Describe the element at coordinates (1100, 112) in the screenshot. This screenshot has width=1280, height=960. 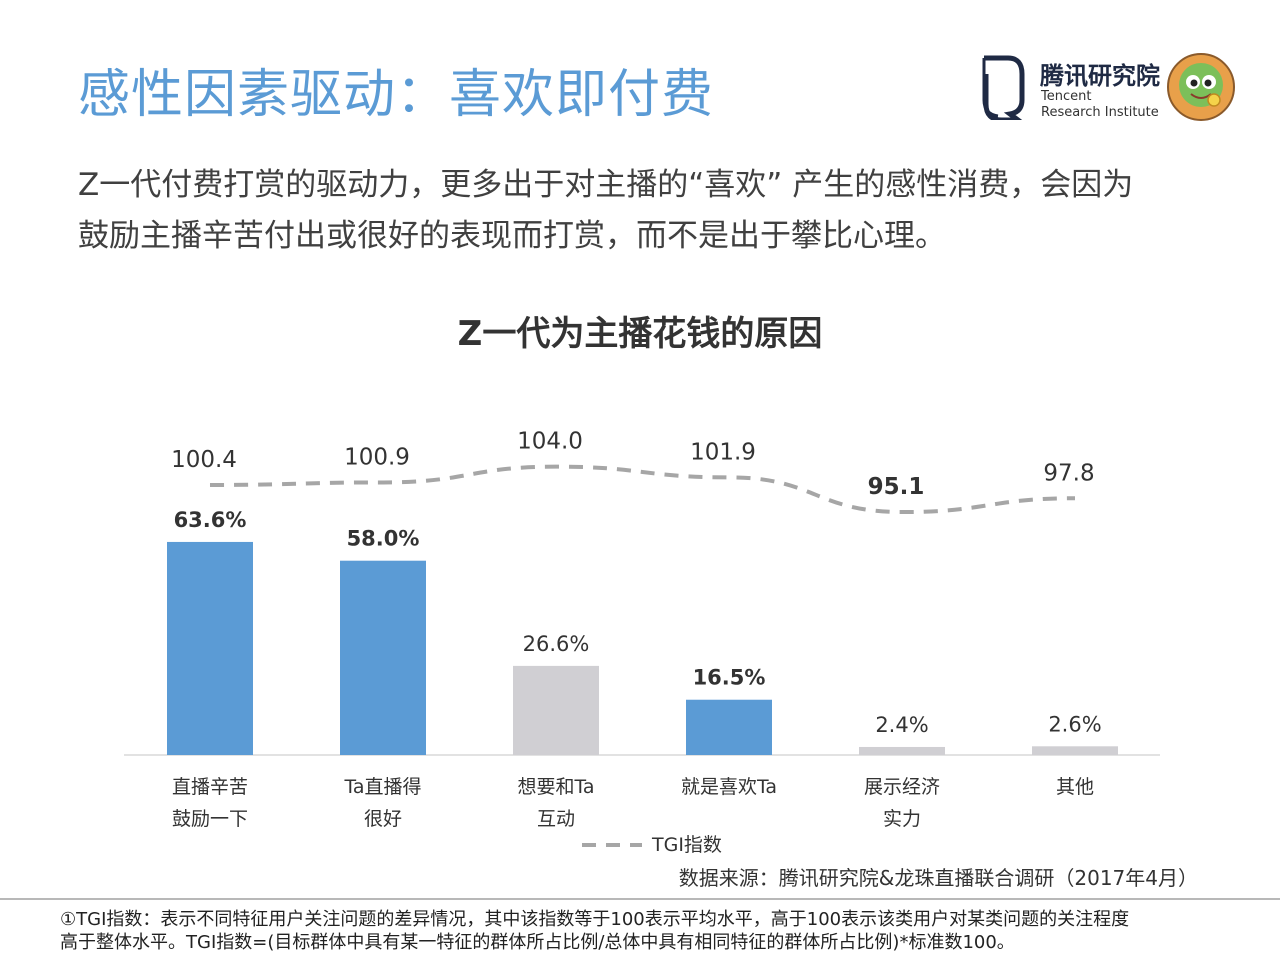
I see `logo-english-line2: Research Institute` at that location.